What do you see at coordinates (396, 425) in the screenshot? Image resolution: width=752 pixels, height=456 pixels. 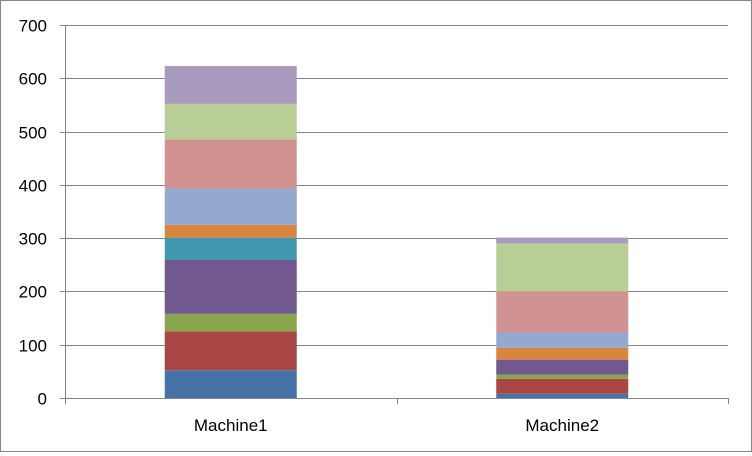 I see `x-category-labels: Machine1 Machine2` at bounding box center [396, 425].